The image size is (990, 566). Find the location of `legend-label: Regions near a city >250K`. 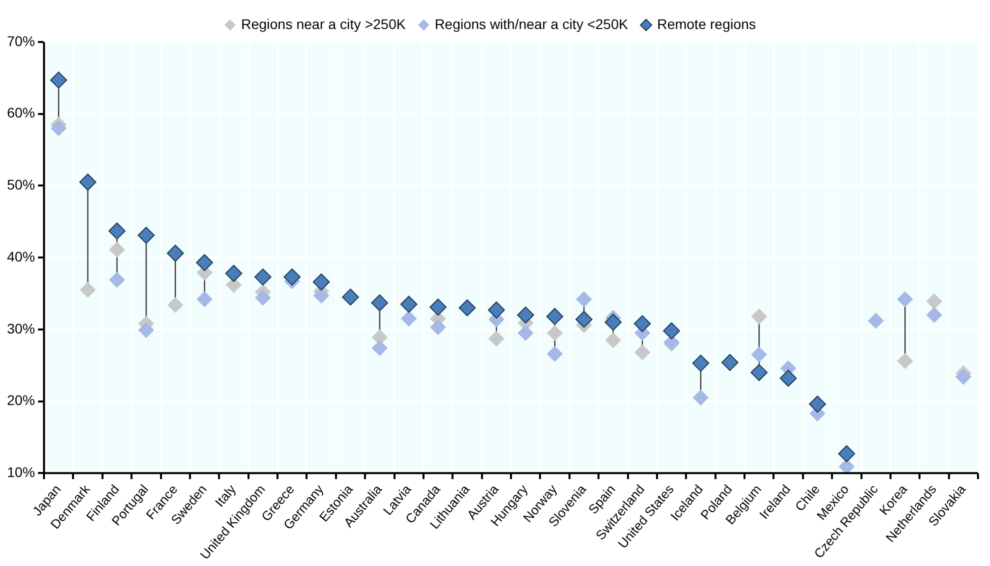

legend-label: Regions near a city >250K is located at coordinates (323, 24).